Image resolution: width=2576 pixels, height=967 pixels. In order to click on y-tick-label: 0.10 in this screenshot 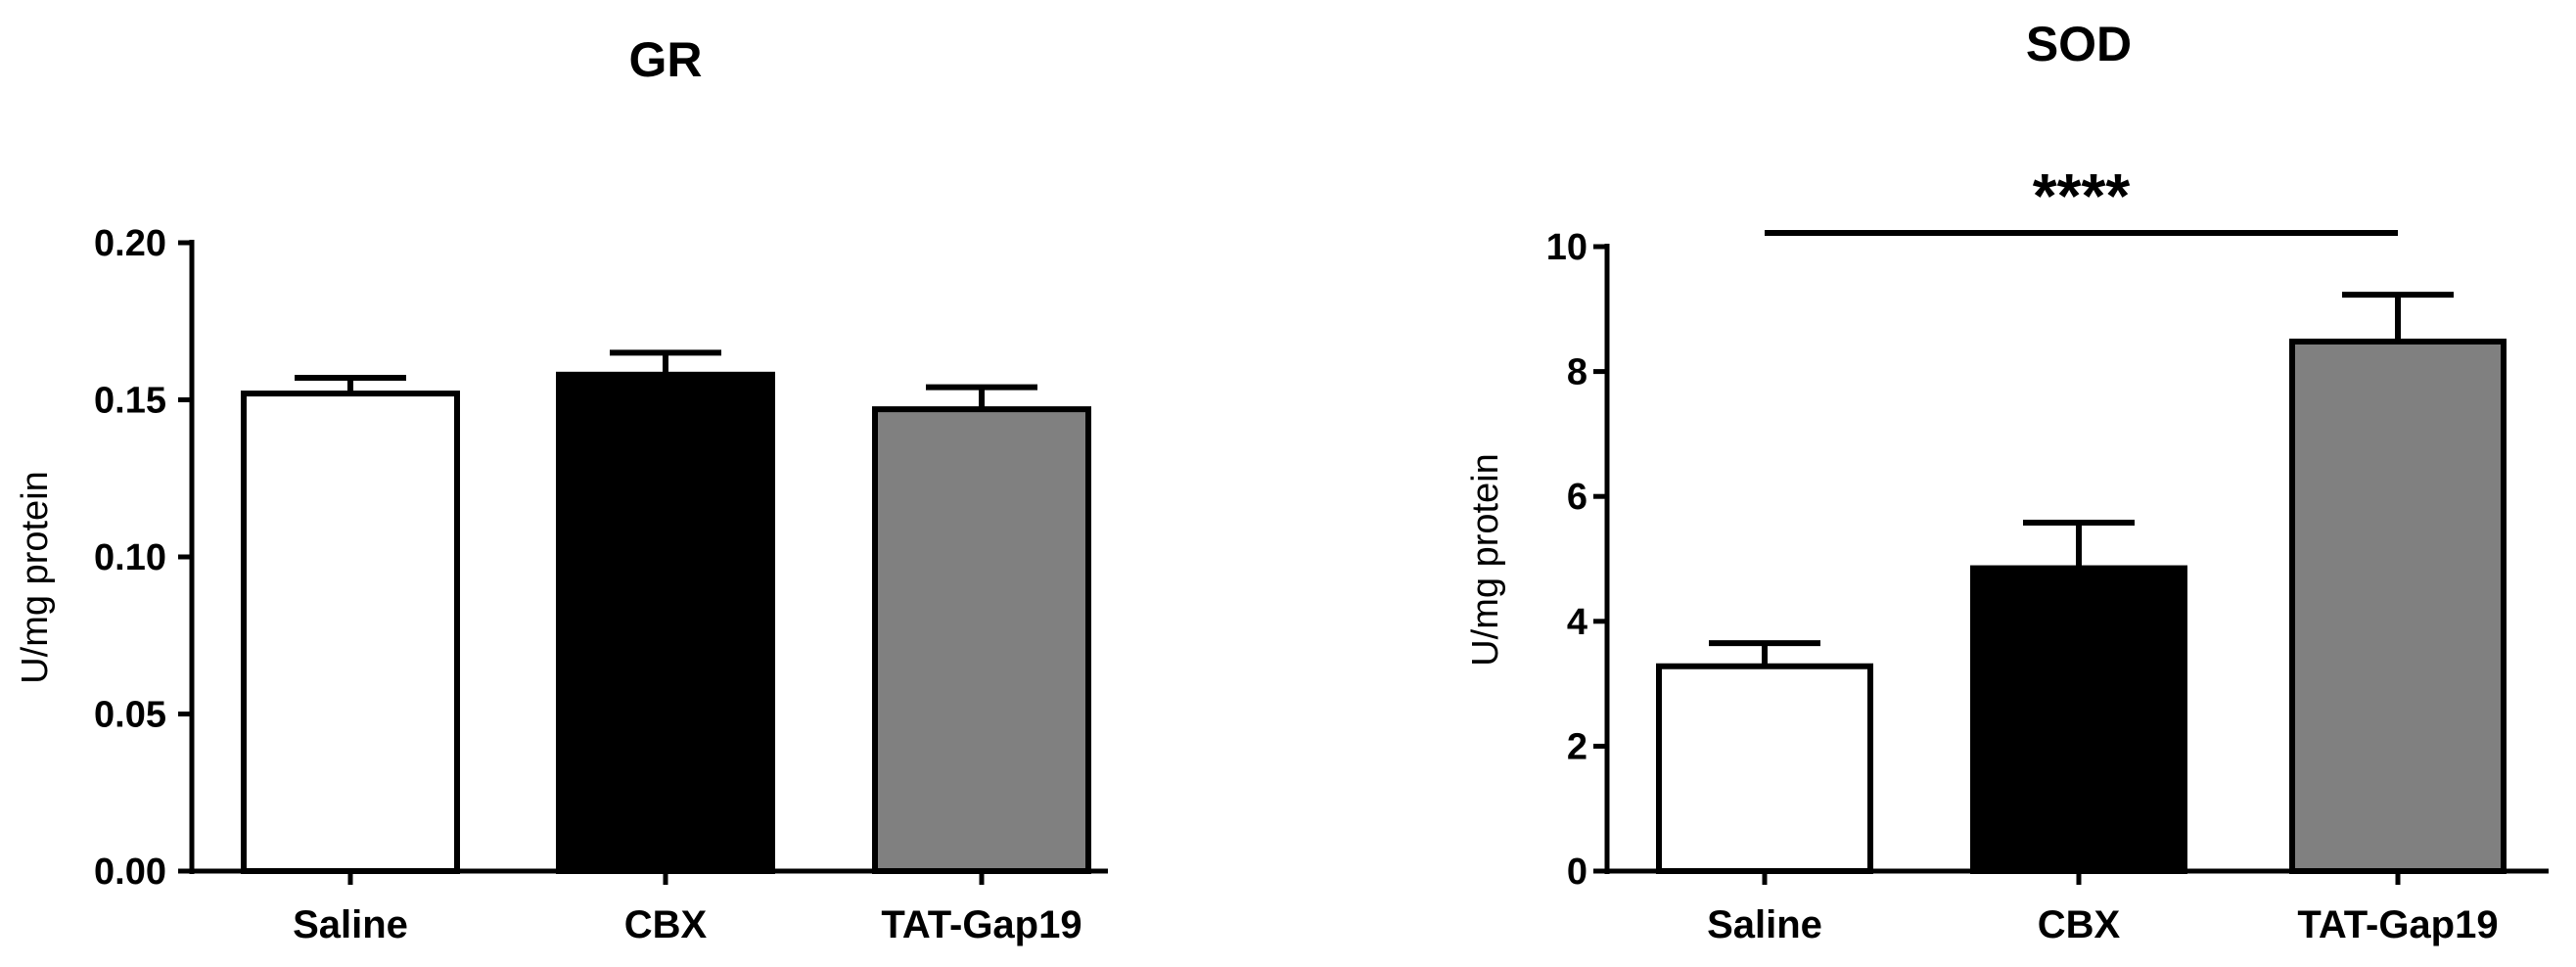, I will do `click(130, 557)`.